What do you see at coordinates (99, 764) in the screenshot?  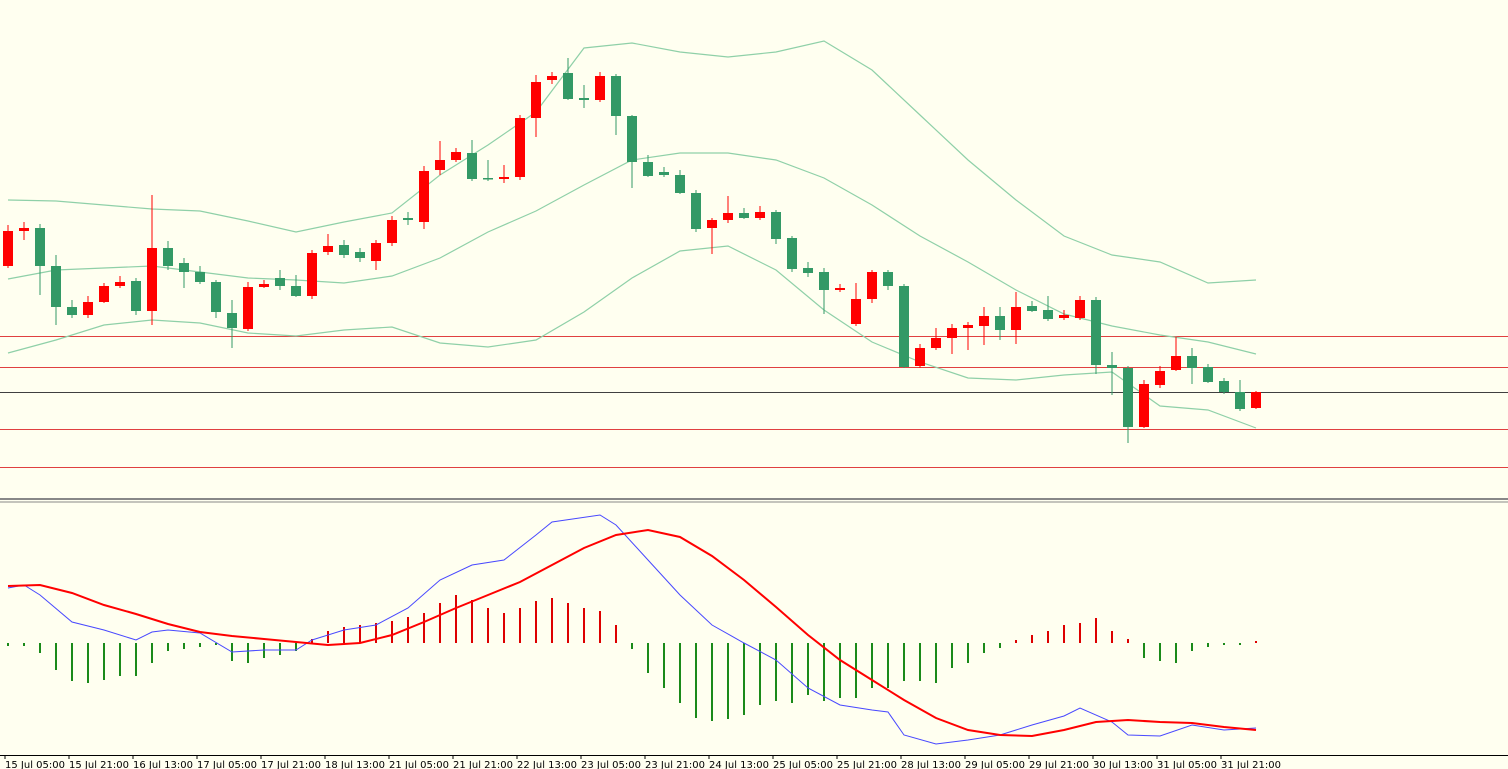 I see `x-tick-label: 15 Jul 21:00` at bounding box center [99, 764].